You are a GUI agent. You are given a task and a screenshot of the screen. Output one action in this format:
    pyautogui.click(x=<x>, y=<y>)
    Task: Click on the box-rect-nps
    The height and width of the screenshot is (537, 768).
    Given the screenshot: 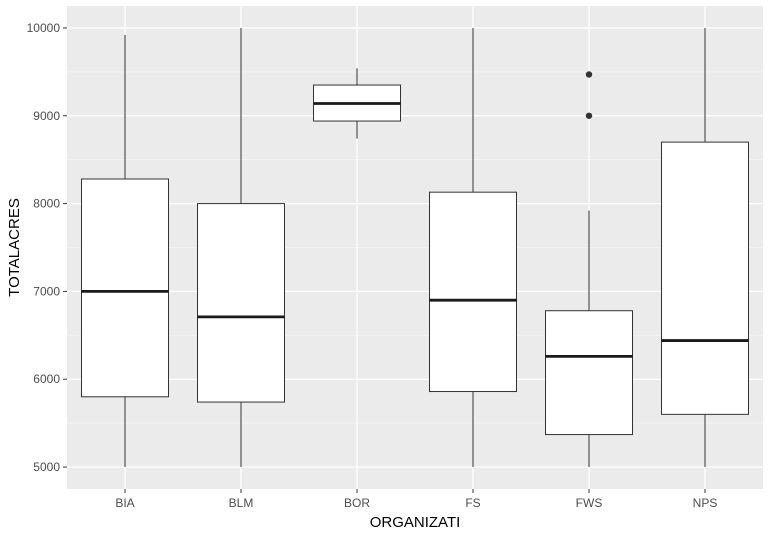 What is the action you would take?
    pyautogui.click(x=705, y=278)
    